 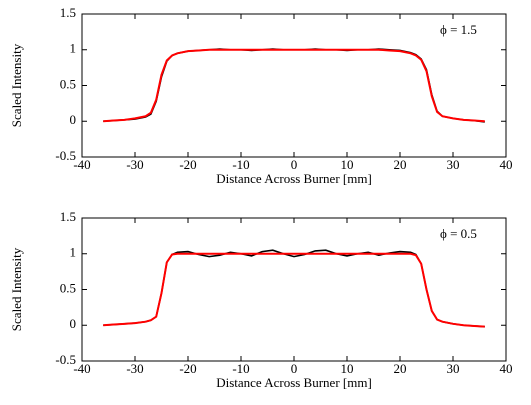 What do you see at coordinates (458, 29) in the screenshot?
I see `annotation: ϕ = 1.5` at bounding box center [458, 29].